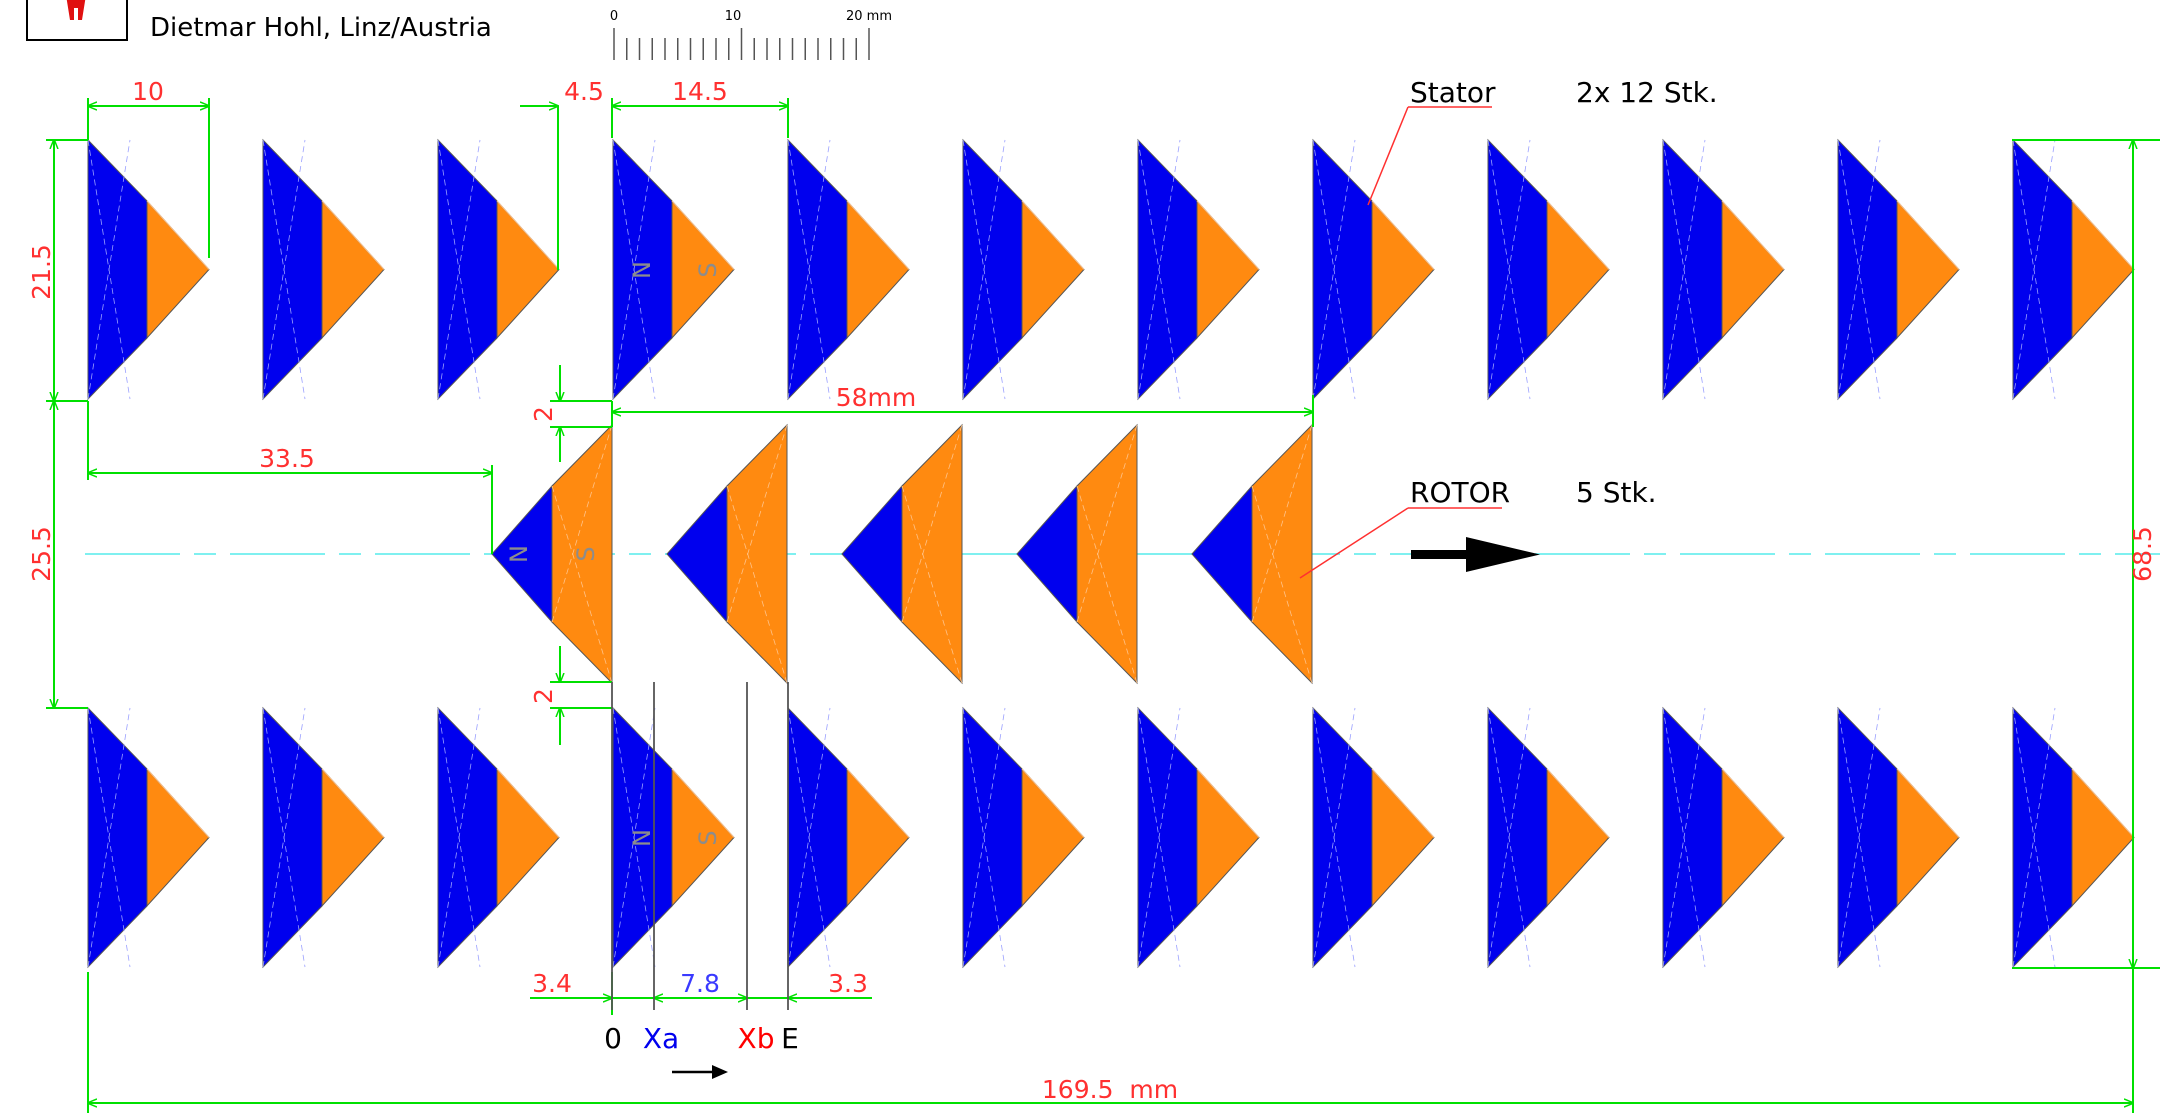 This screenshot has height=1113, width=2160. Describe the element at coordinates (584, 91) in the screenshot. I see `dim-4-5: 4.5` at that location.